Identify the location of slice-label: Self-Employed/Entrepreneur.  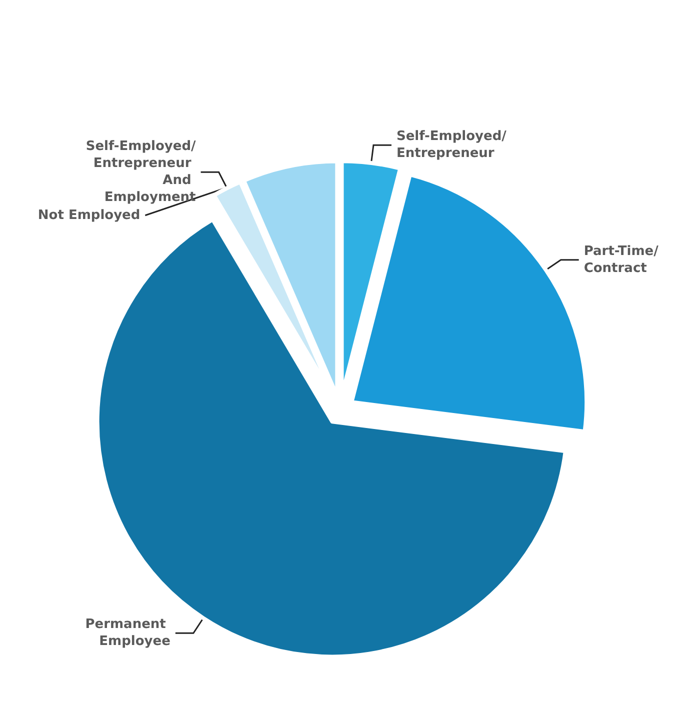
(451, 145).